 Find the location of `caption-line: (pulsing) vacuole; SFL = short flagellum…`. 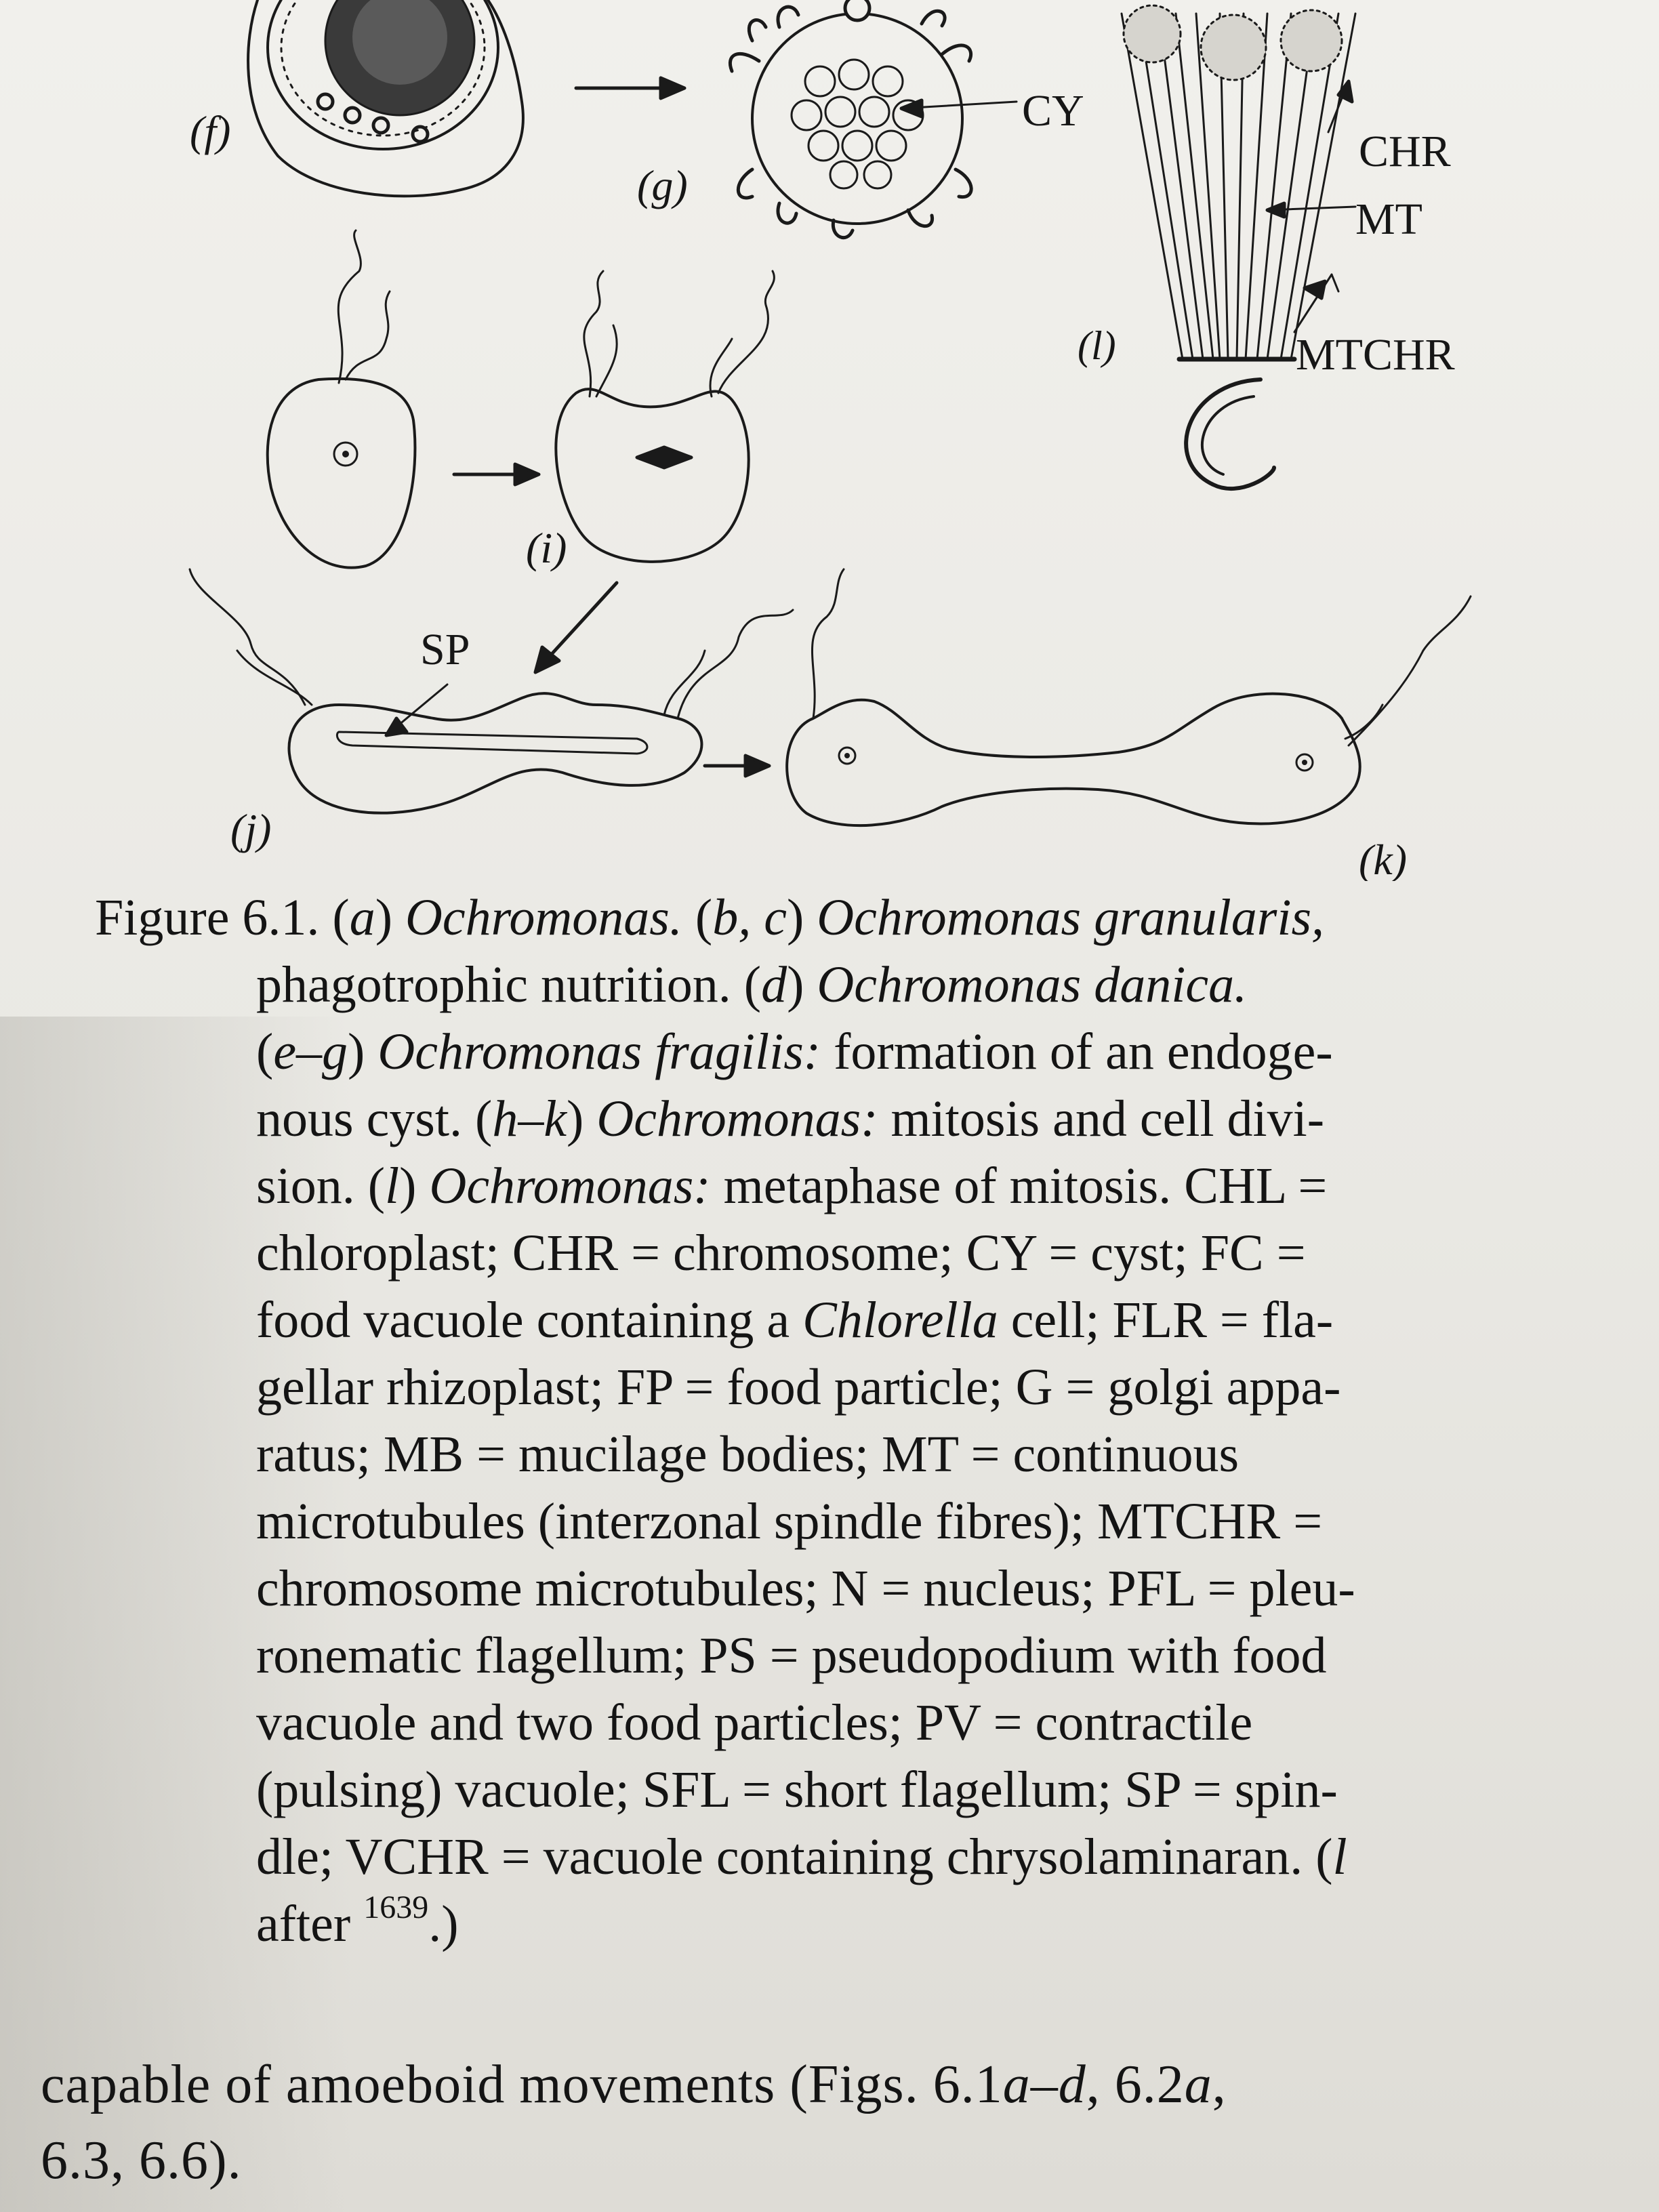

caption-line: (pulsing) vacuole; SFL = short flagellum… is located at coordinates (797, 1789).